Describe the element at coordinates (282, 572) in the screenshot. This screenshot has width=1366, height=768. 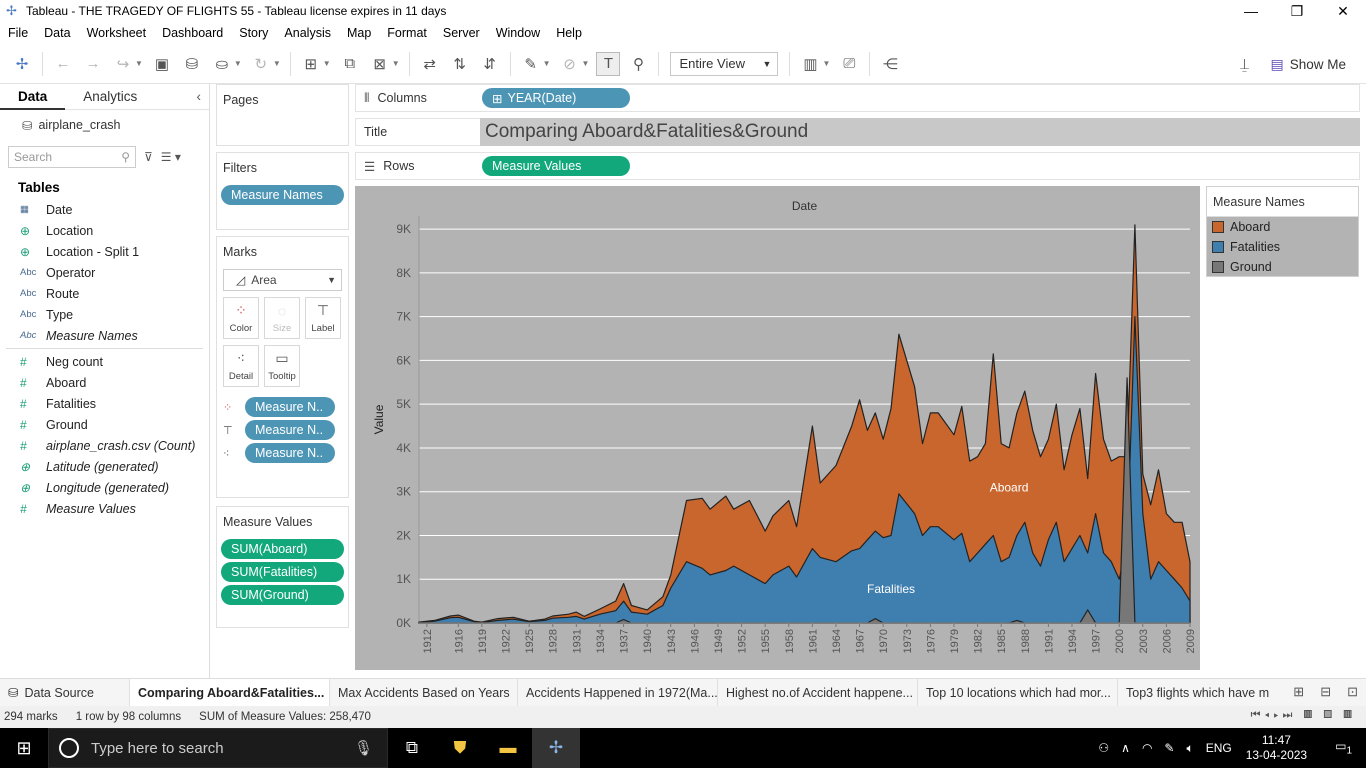
I see `measure-value-pill-fatalities: SUM(Fatalities)` at that location.